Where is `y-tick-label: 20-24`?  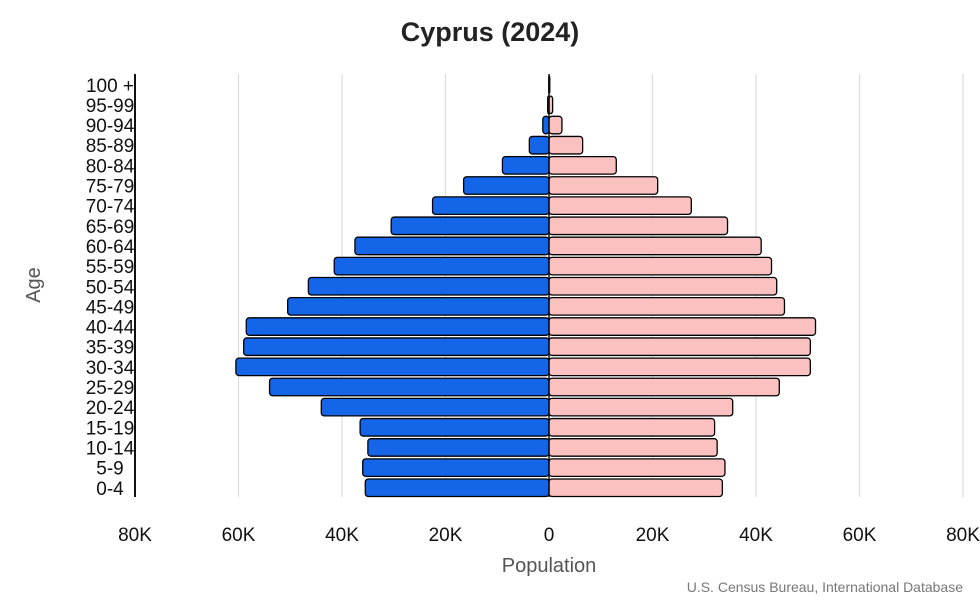 y-tick-label: 20-24 is located at coordinates (110, 408).